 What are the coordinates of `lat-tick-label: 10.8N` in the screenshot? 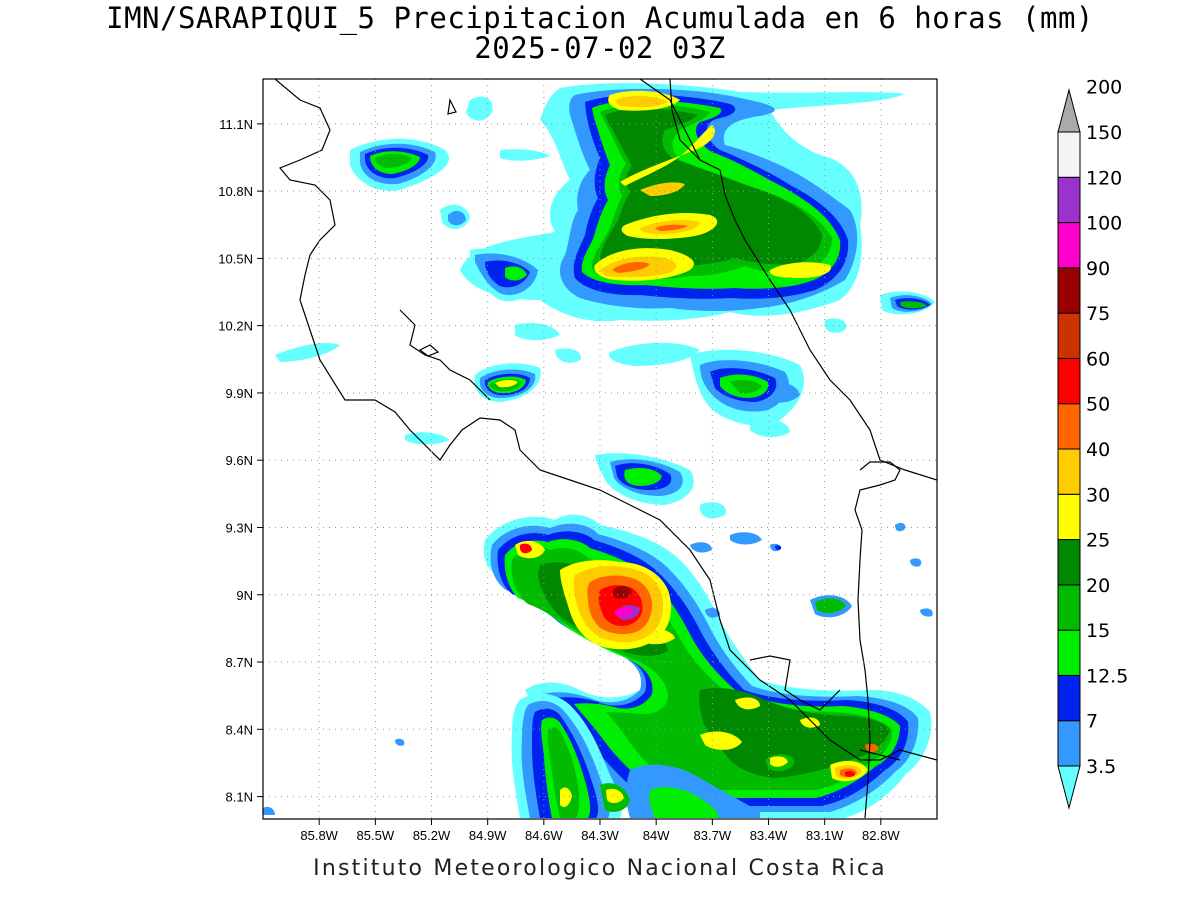 It's located at (235, 191).